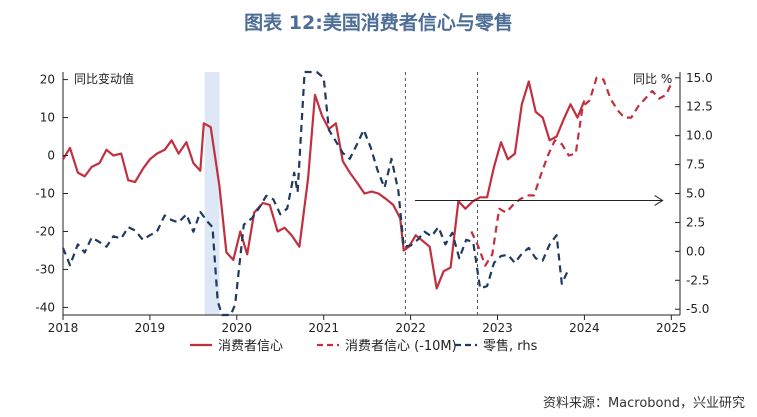 The image size is (757, 417). What do you see at coordinates (45, 269) in the screenshot?
I see `left-tick-label: -30` at bounding box center [45, 269].